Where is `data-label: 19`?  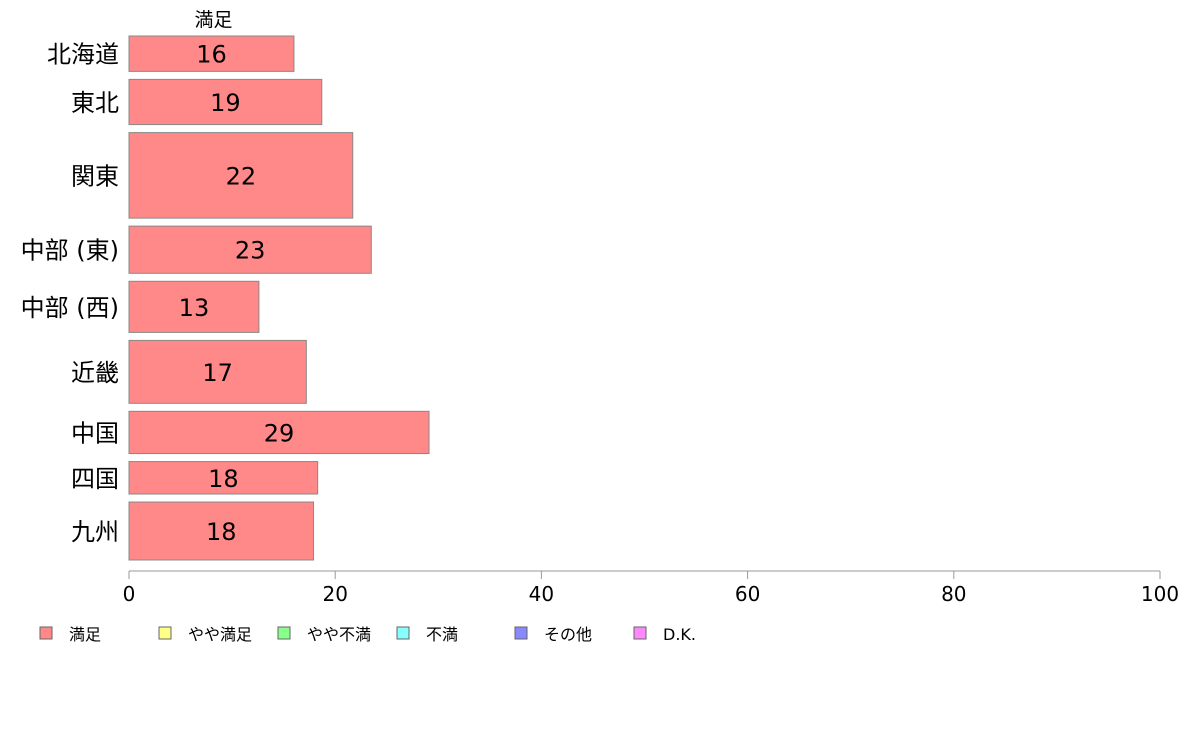 data-label: 19 is located at coordinates (225, 103).